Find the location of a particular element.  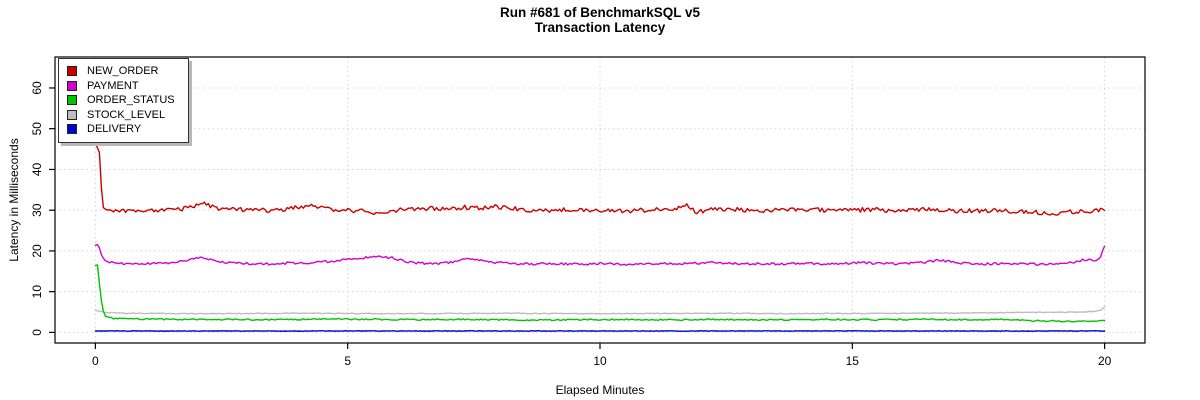

y-tick-label: 40 is located at coordinates (37, 169).